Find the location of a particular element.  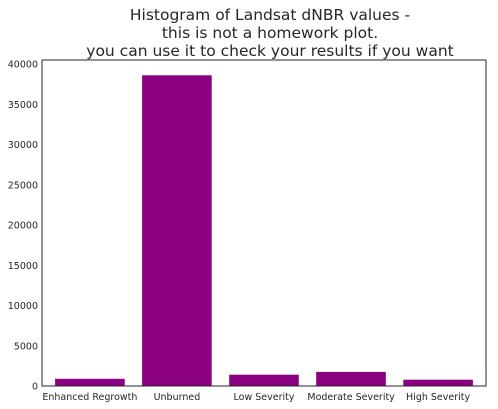

y-tick-label: 25000 is located at coordinates (23, 185).